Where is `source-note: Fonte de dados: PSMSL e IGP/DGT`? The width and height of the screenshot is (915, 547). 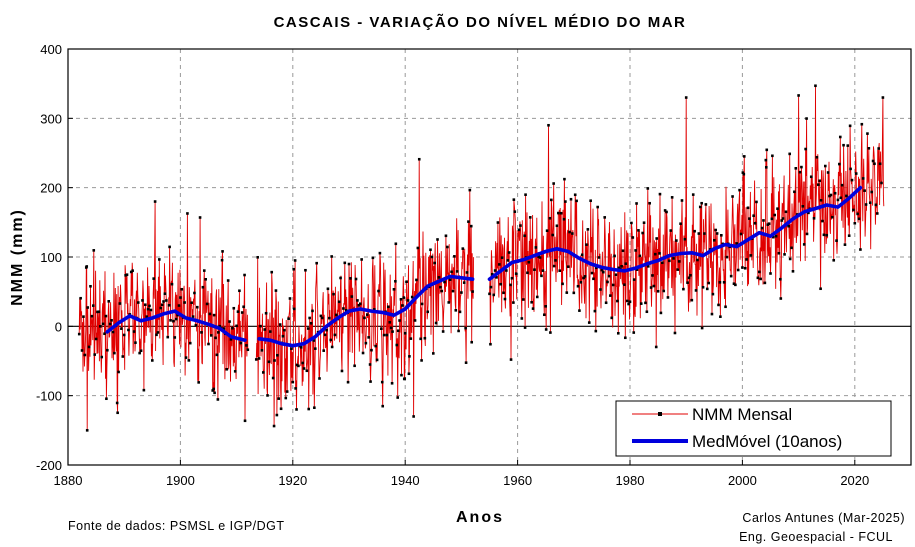
source-note: Fonte de dados: PSMSL e IGP/DGT is located at coordinates (176, 526).